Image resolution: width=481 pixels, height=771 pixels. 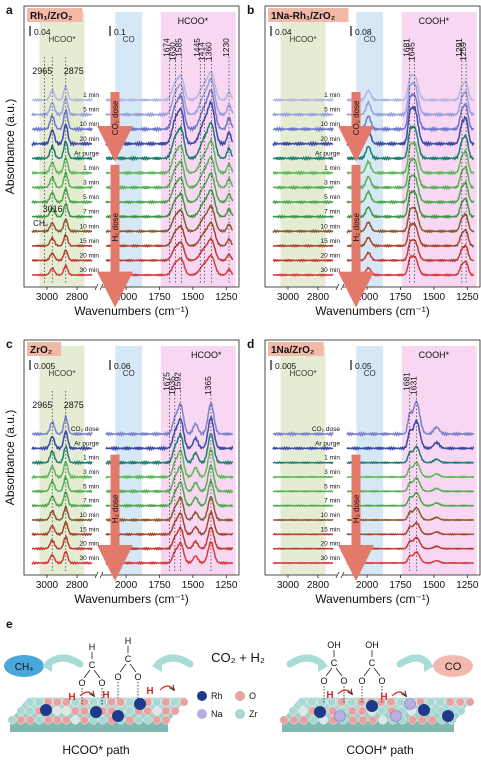 I want to click on scale-bar-label: 0.1, so click(x=120, y=32).